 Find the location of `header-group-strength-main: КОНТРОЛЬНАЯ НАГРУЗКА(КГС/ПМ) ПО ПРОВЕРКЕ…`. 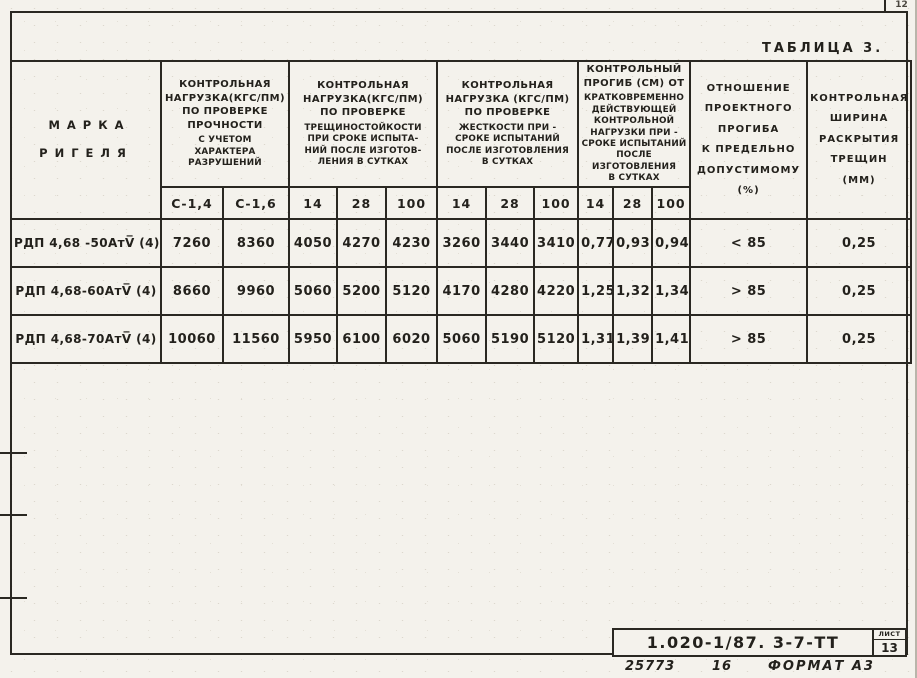

header-group-strength-main: КОНТРОЛЬНАЯ НАГРУЗКА(КГС/ПМ) ПО ПРОВЕРКЕ… is located at coordinates (225, 105).